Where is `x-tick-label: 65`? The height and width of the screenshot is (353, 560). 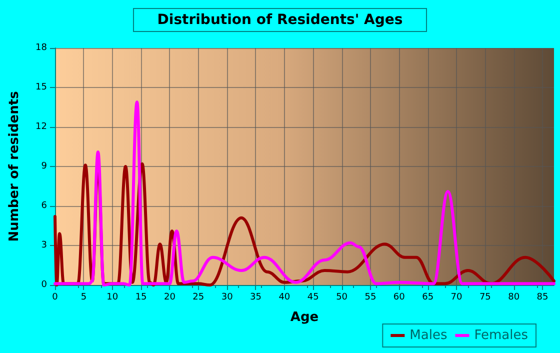
x-tick-label: 65 is located at coordinates (428, 297).